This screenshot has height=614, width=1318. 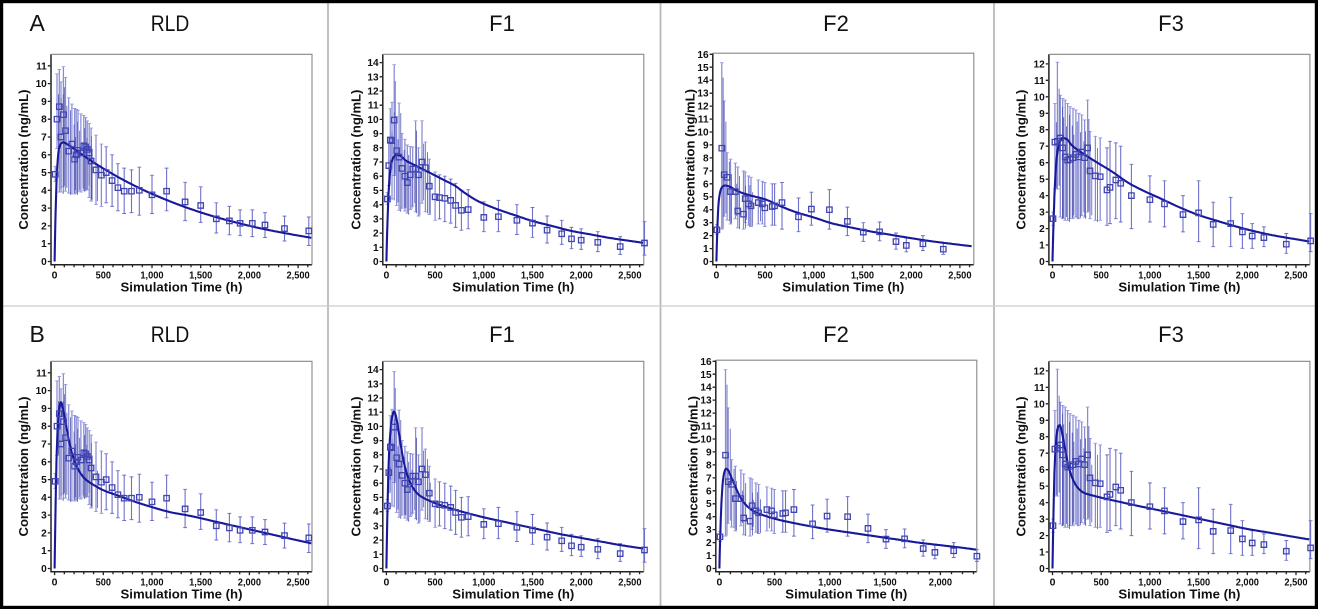 What do you see at coordinates (170, 23) in the screenshot?
I see `svg-text: RLD` at bounding box center [170, 23].